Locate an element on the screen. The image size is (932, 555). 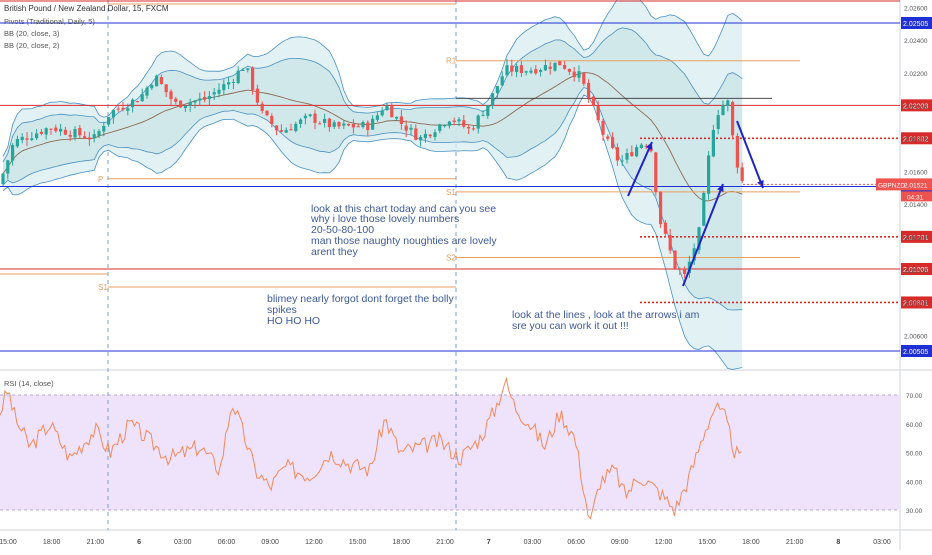
countdown-tag is located at coordinates (916, 196).